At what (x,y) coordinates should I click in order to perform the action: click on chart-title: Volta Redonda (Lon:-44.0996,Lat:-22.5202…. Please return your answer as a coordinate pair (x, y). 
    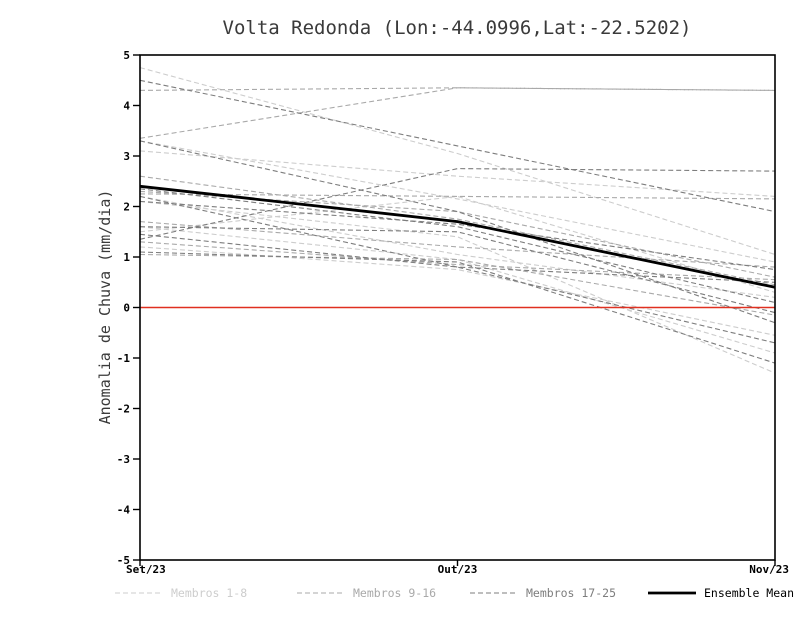
    Looking at the image, I should click on (457, 28).